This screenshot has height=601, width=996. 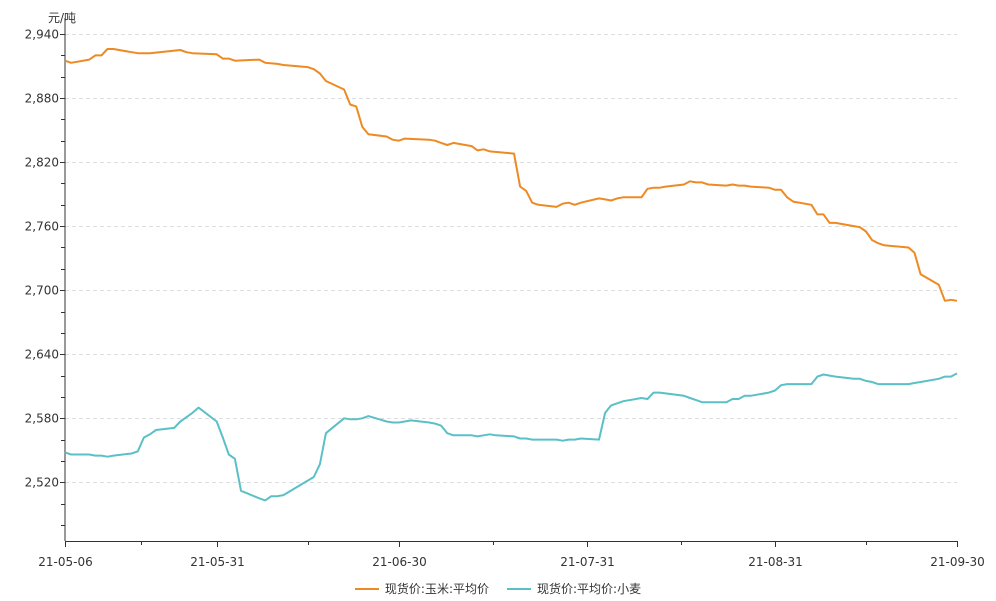 What do you see at coordinates (42, 419) in the screenshot?
I see `y-tick-label: 2,580` at bounding box center [42, 419].